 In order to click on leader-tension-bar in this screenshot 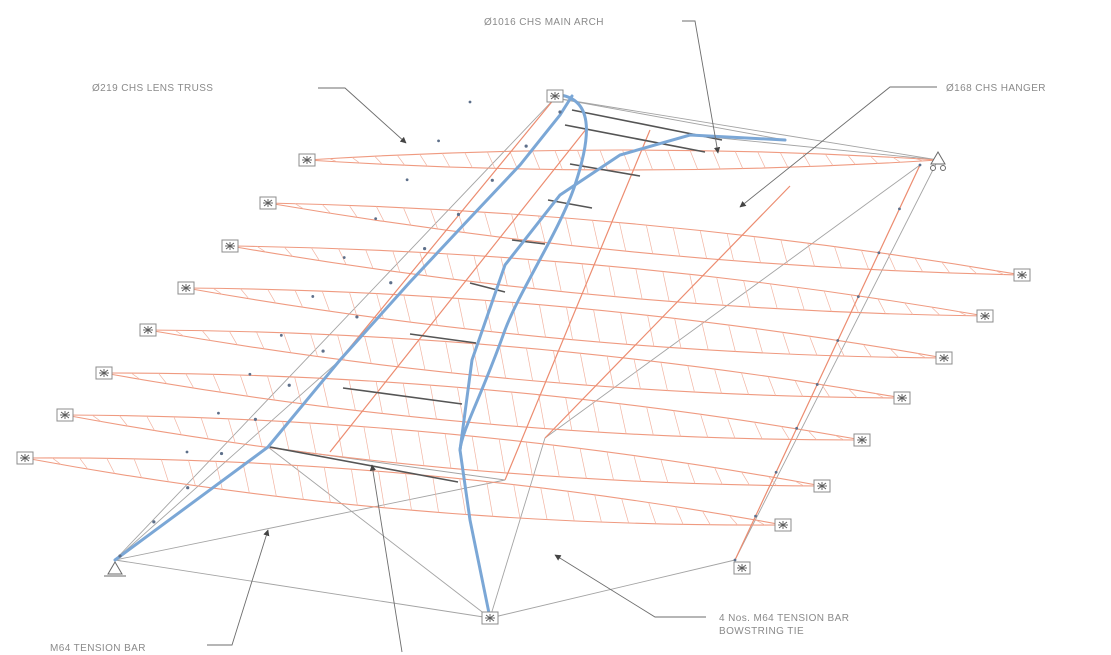, I will do `click(238, 587)`.